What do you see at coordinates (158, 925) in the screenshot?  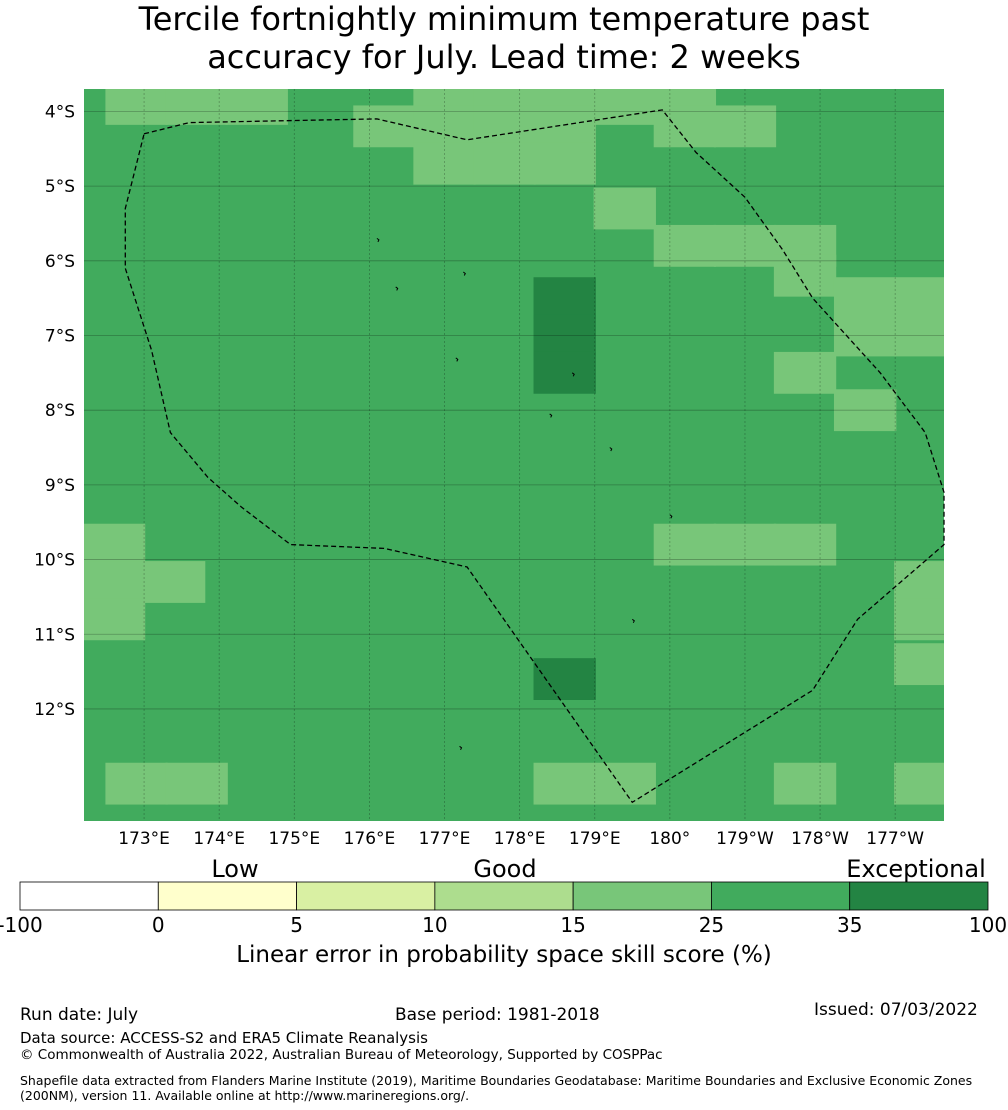 I see `colorbar-tick-label: 0` at bounding box center [158, 925].